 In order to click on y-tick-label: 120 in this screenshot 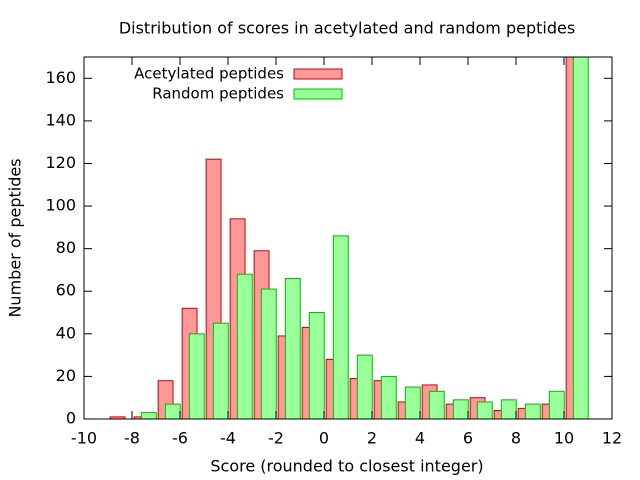, I will do `click(60, 162)`.